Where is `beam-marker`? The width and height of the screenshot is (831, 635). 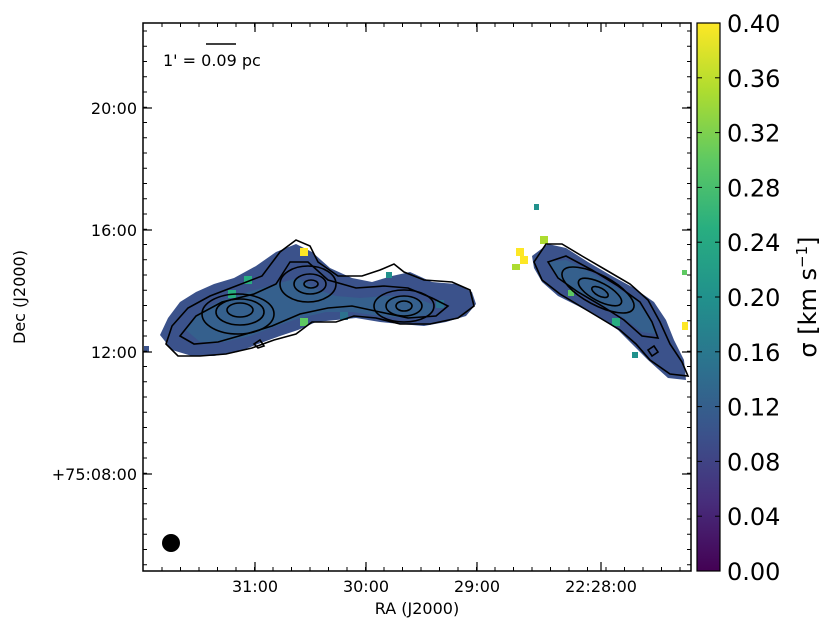
beam-marker is located at coordinates (171, 543).